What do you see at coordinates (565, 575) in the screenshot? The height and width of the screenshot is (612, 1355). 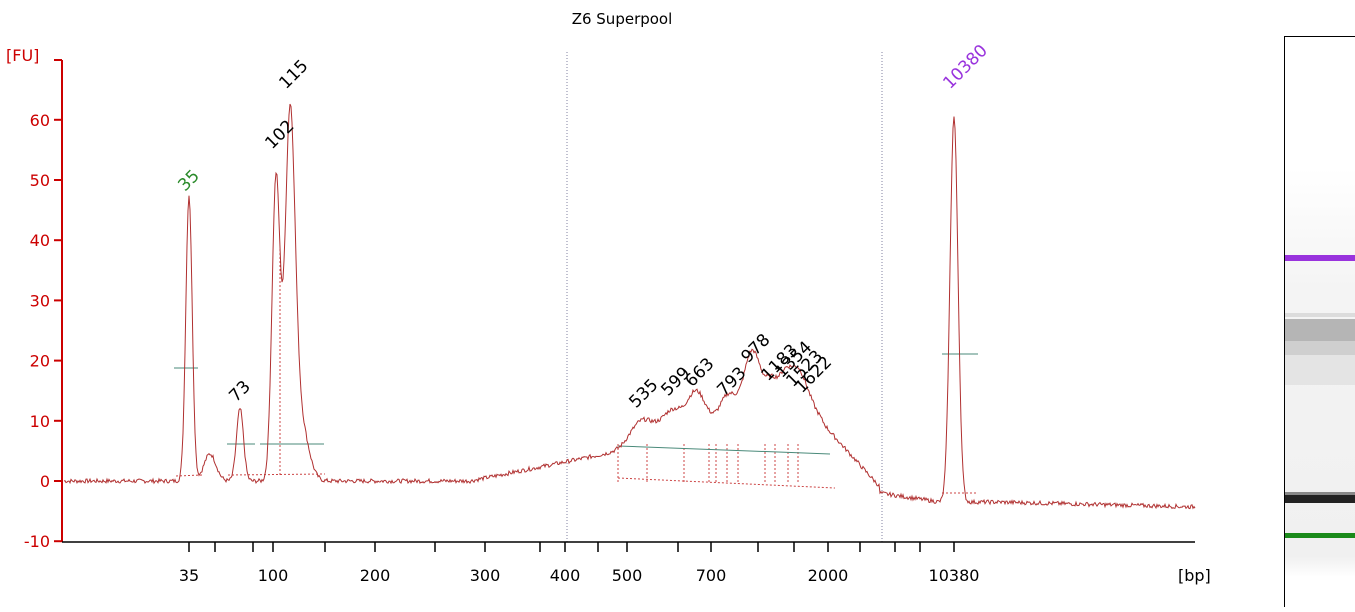 I see `x-tick-label-400: 400` at bounding box center [565, 575].